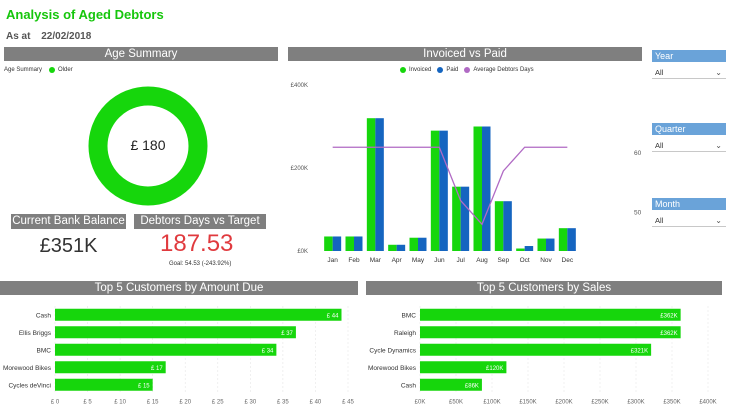 This screenshot has width=730, height=410. Describe the element at coordinates (472, 386) in the screenshot. I see `data-label: £86K` at that location.